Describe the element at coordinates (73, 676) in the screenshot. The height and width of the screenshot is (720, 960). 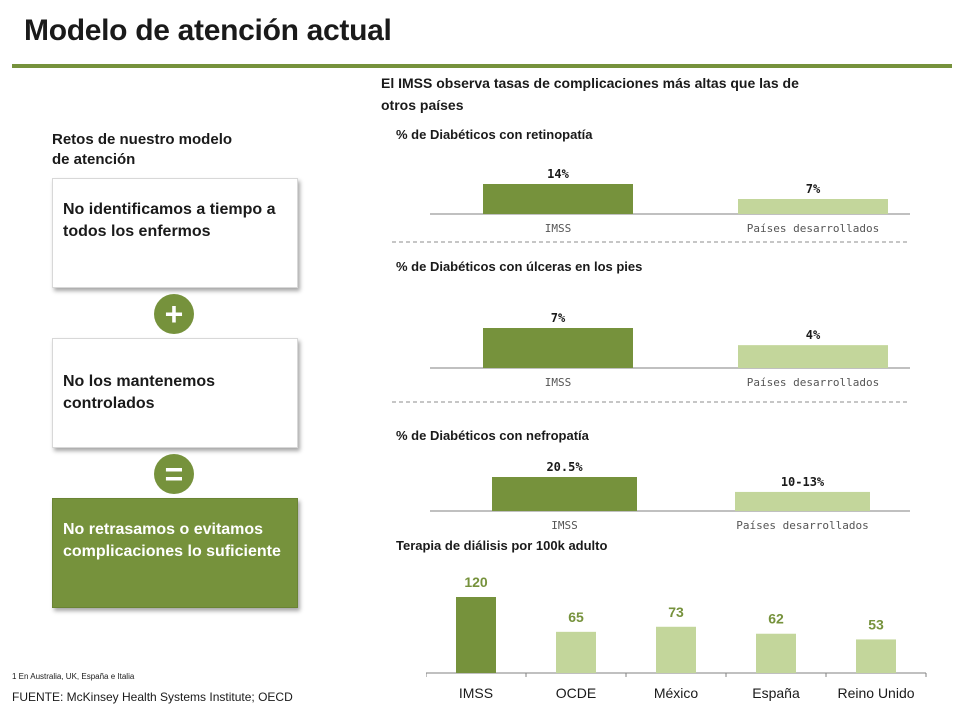
I see `footnote: 1 En Australia, UK, España e Italia` at that location.